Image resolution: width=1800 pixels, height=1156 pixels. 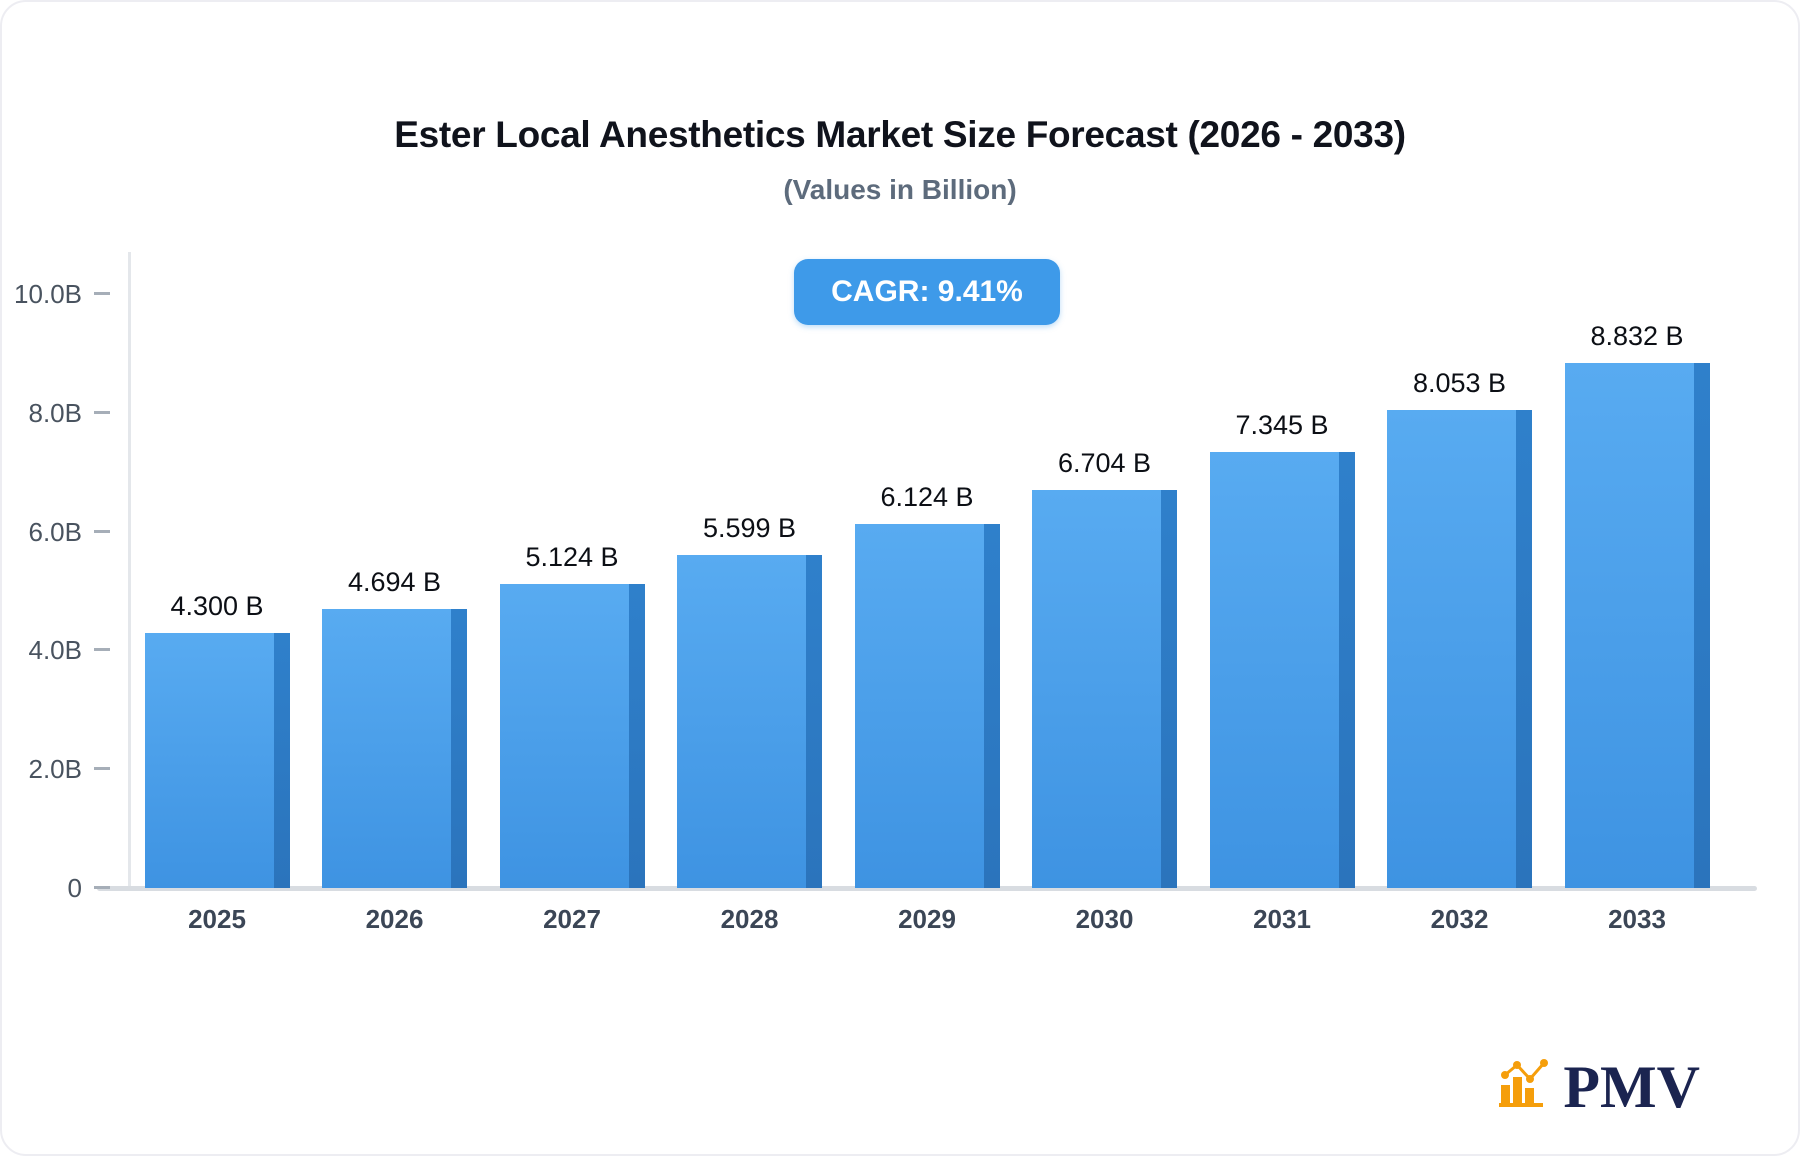 I want to click on y-axis-label: 10.0B, so click(x=48, y=294).